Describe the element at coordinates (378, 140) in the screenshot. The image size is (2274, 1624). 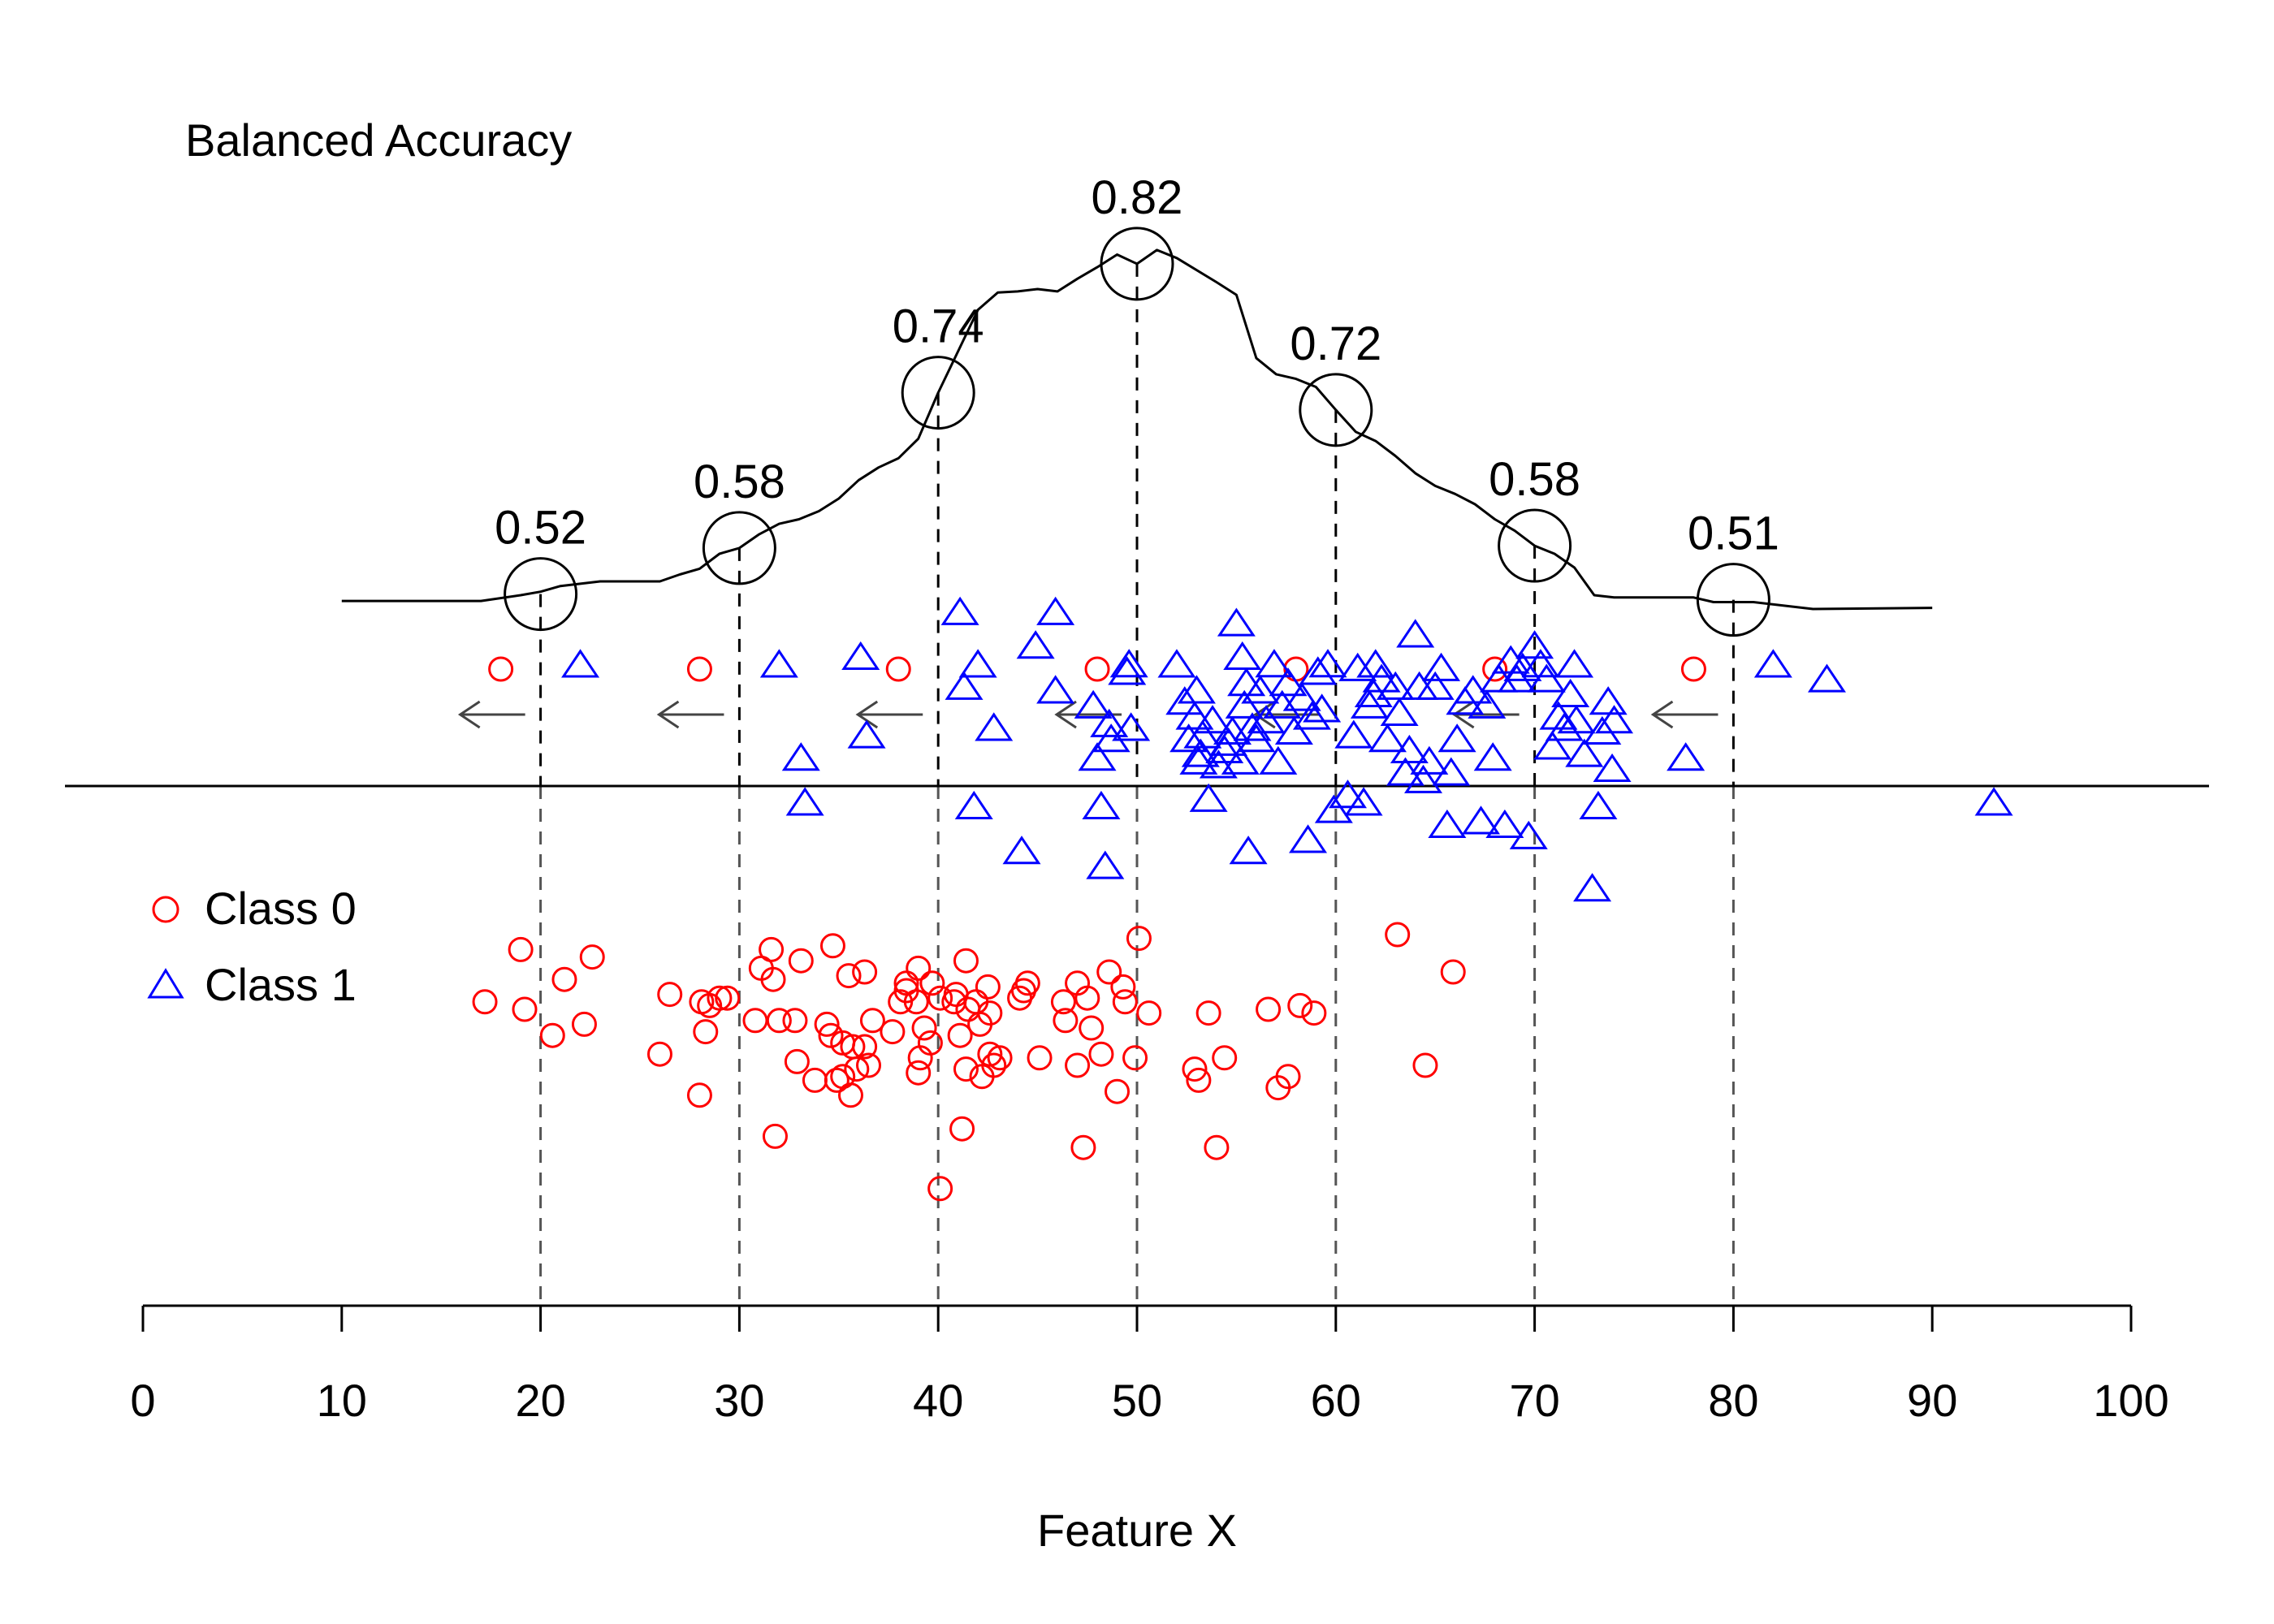
I see `accuracy-panel-label: Balanced Accuracy` at that location.